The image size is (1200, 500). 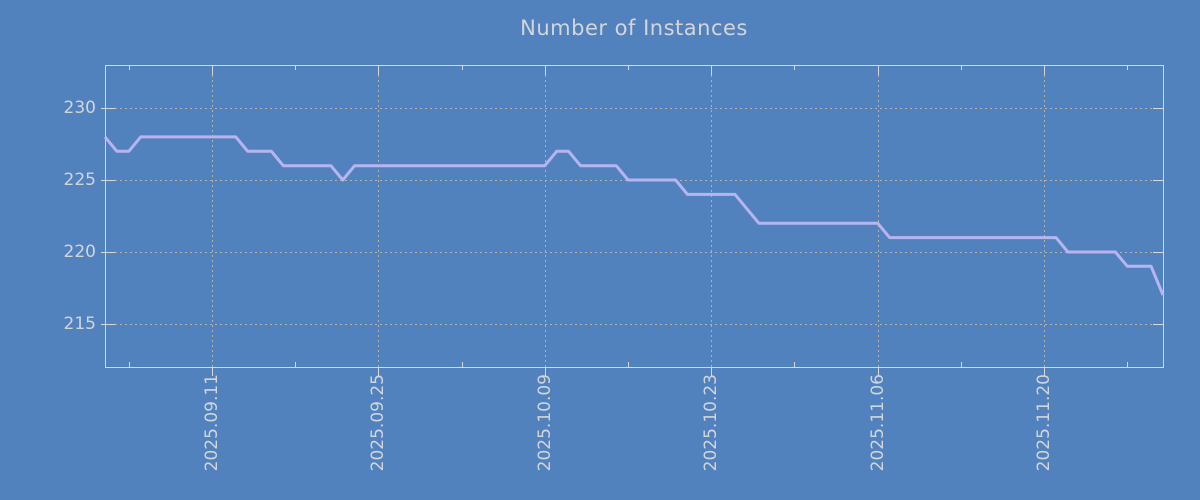 What do you see at coordinates (544, 423) in the screenshot?
I see `x-tick-label: 2025.10.09` at bounding box center [544, 423].